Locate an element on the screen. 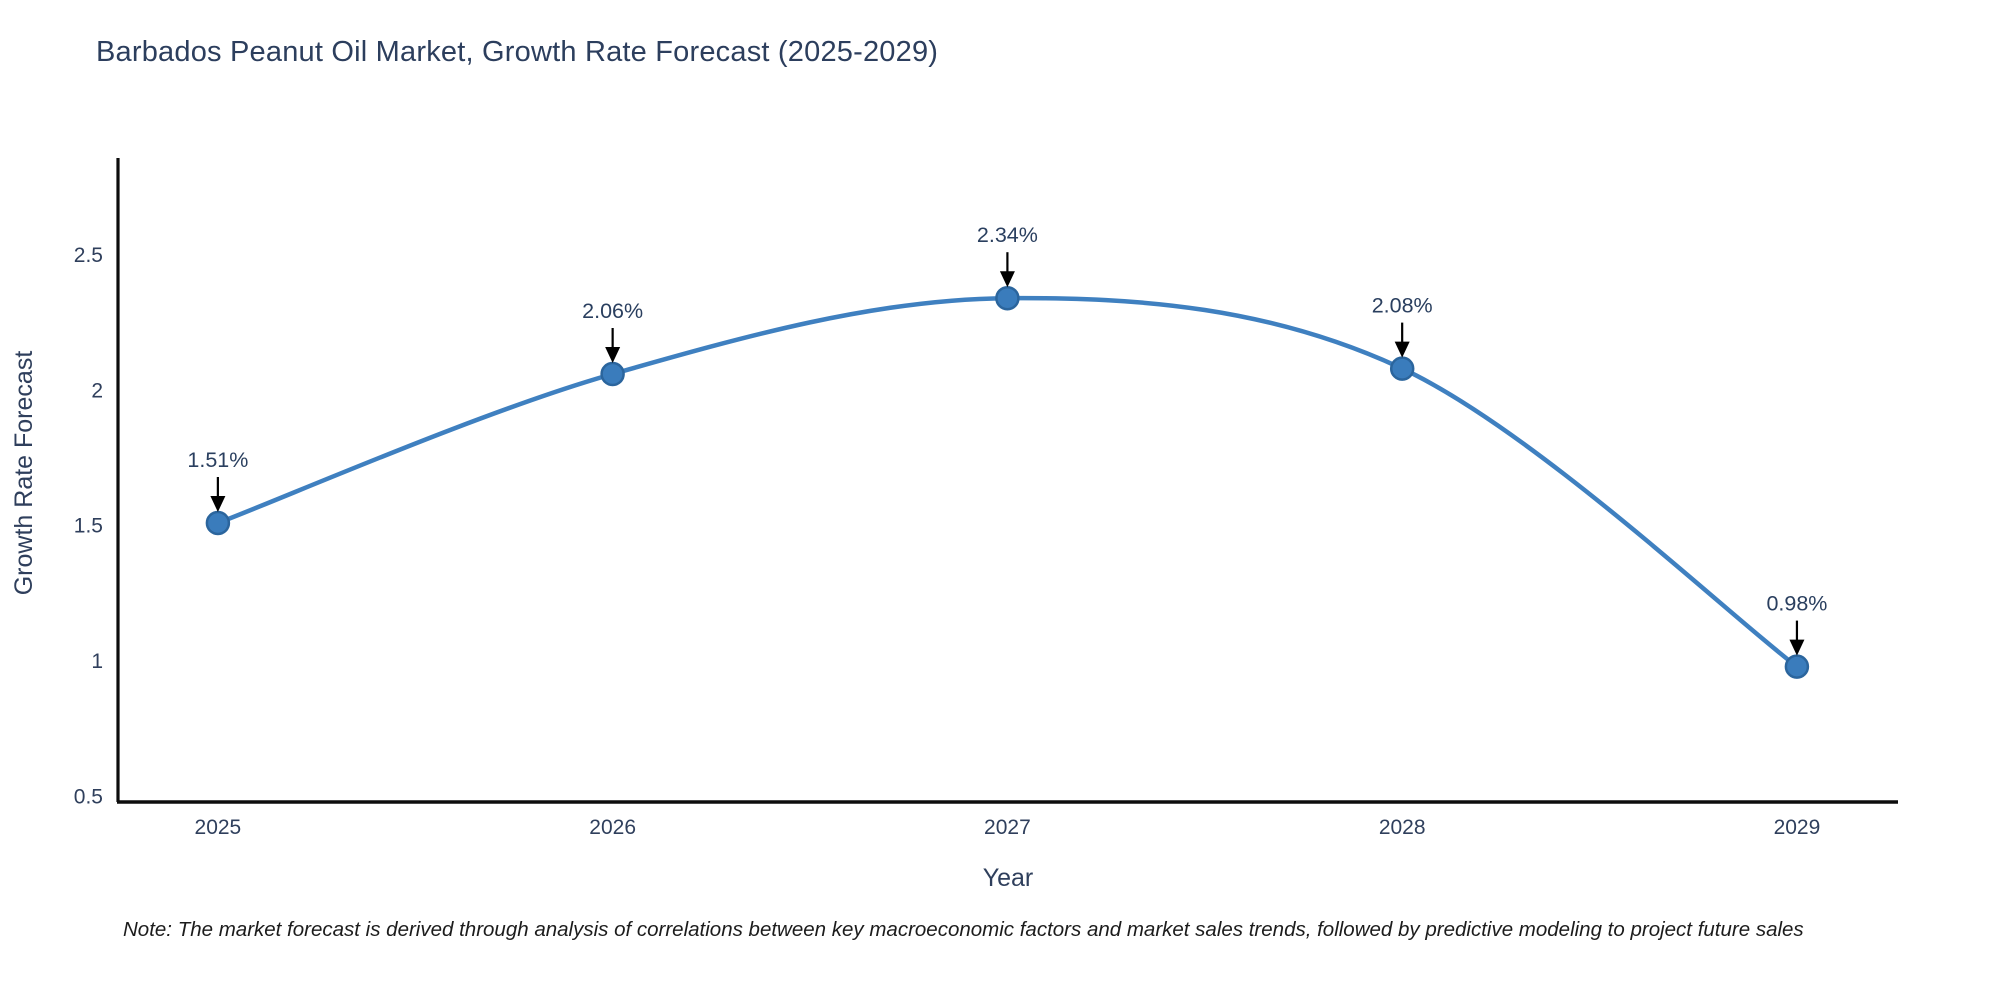 The width and height of the screenshot is (2000, 1000). x-tick-label-2028: 2028 is located at coordinates (1402, 827).